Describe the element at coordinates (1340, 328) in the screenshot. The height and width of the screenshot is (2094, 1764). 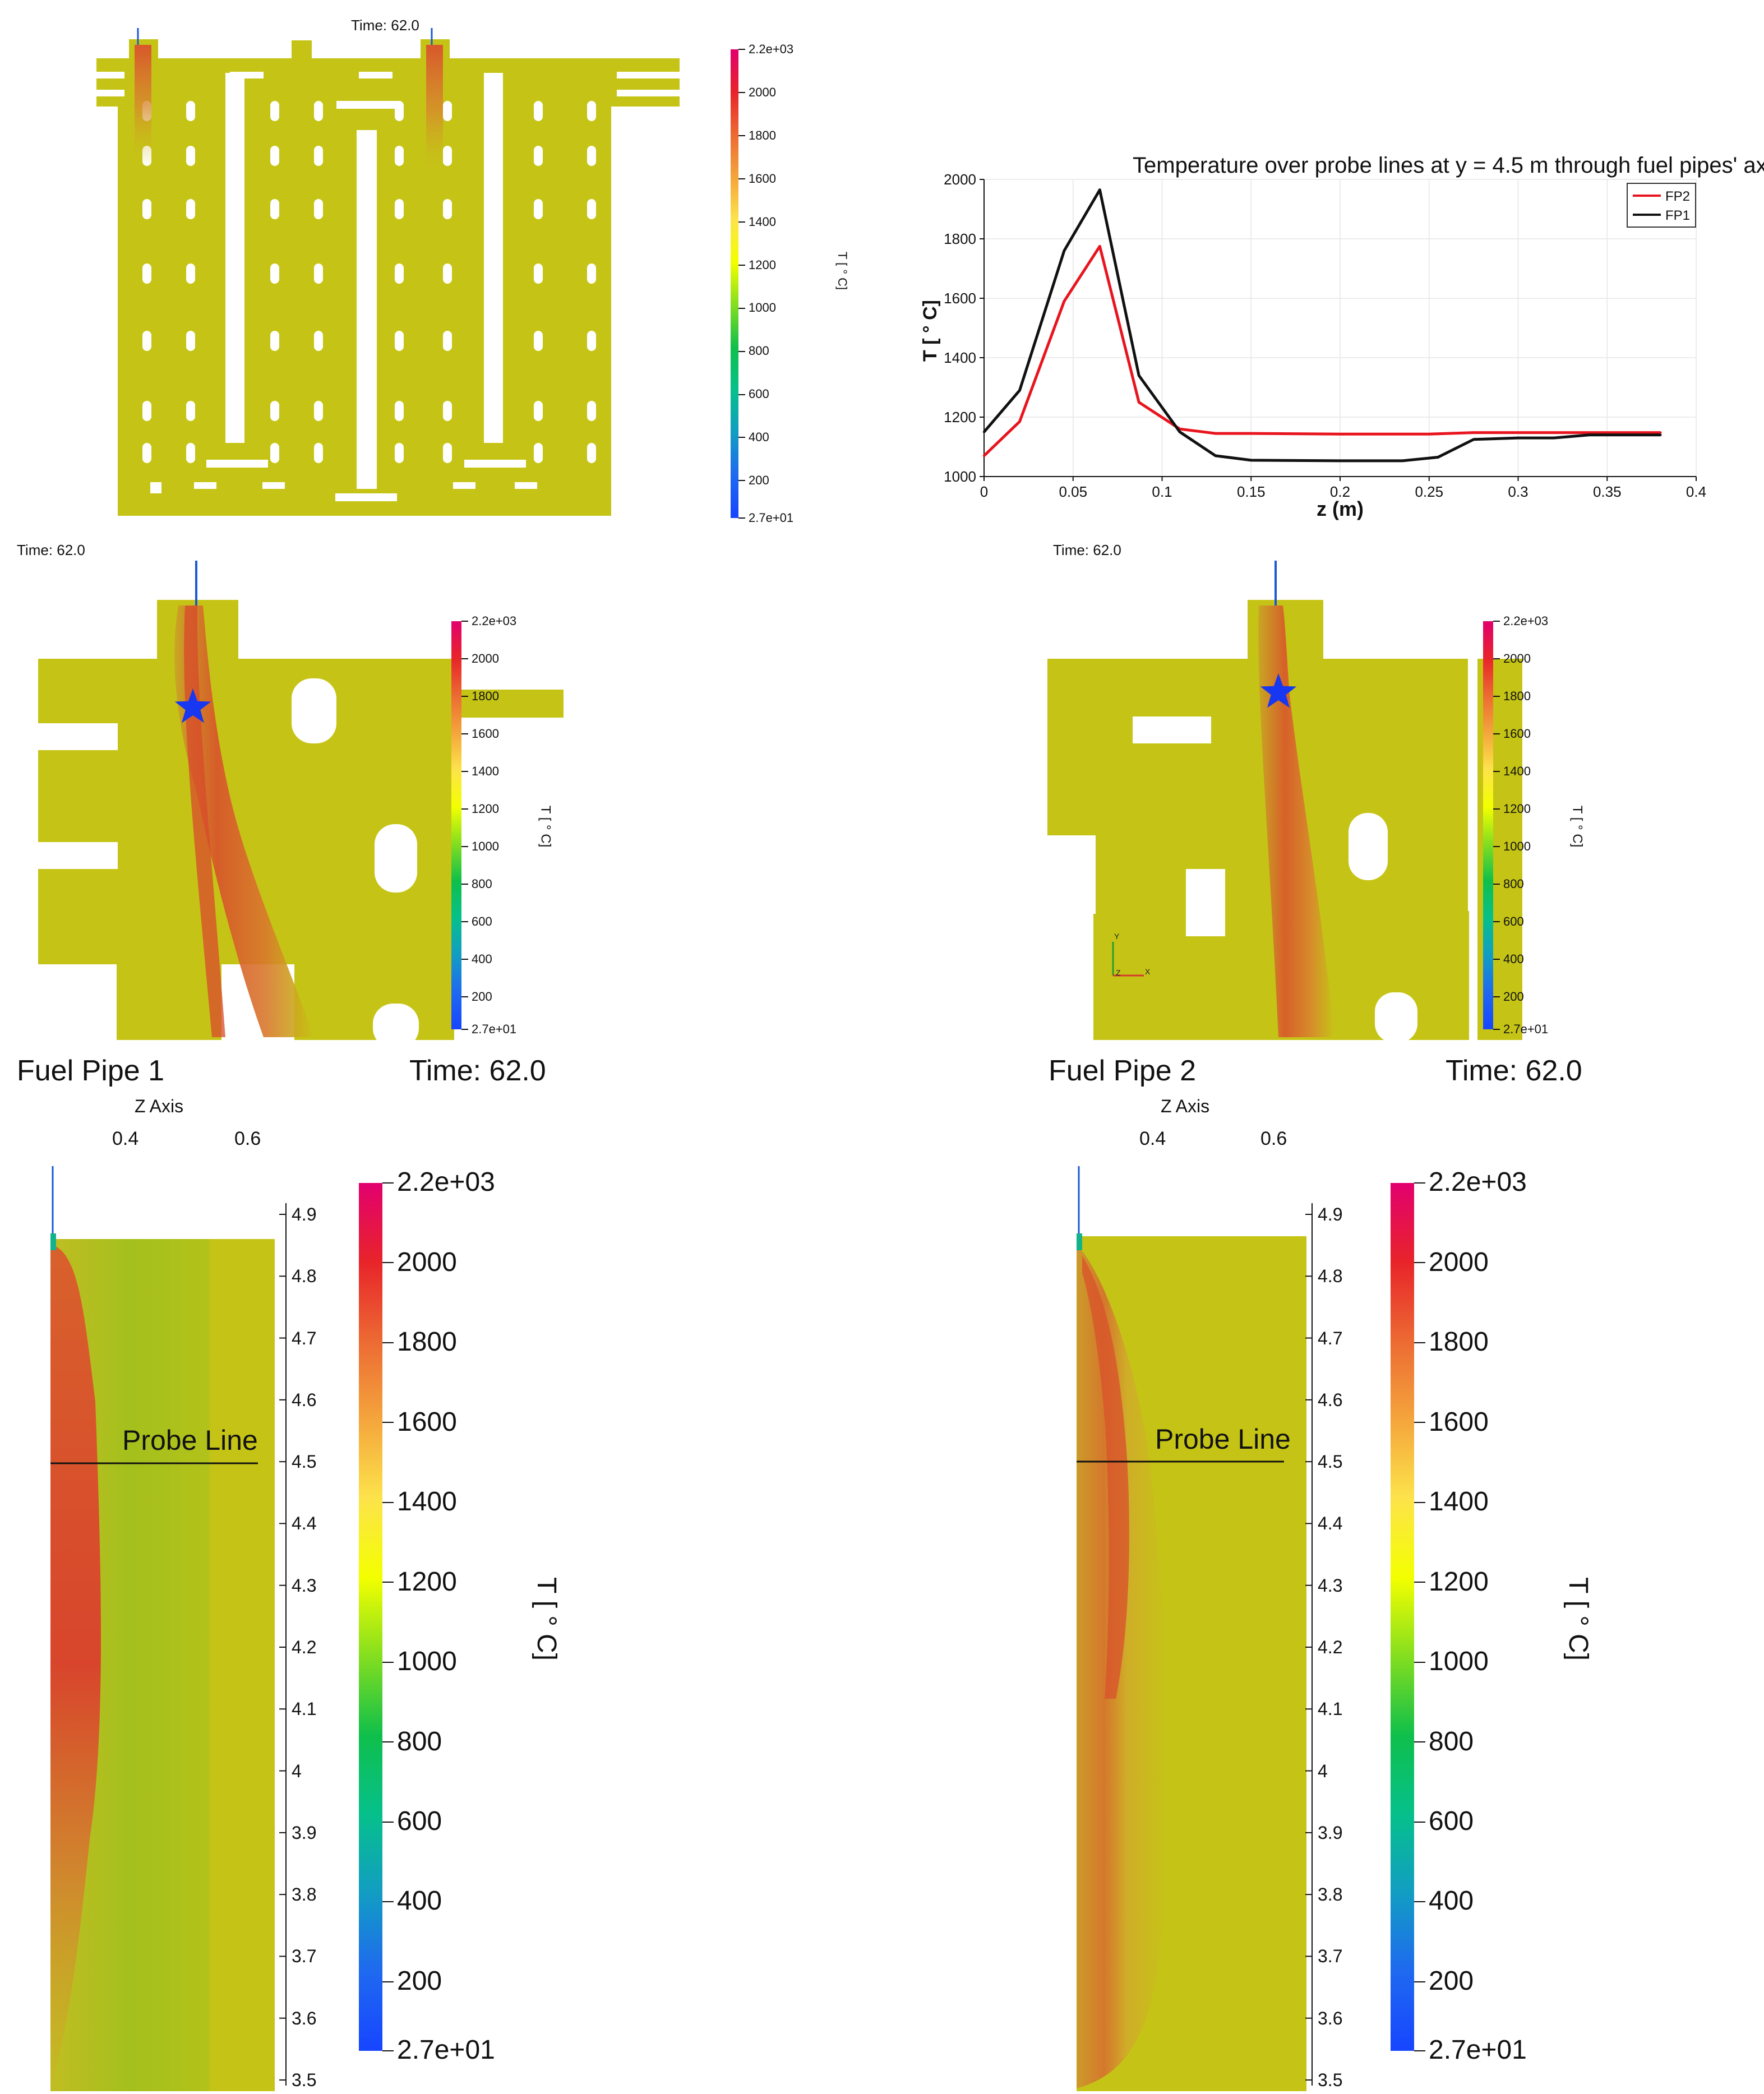
I see `chart-gridlines` at that location.